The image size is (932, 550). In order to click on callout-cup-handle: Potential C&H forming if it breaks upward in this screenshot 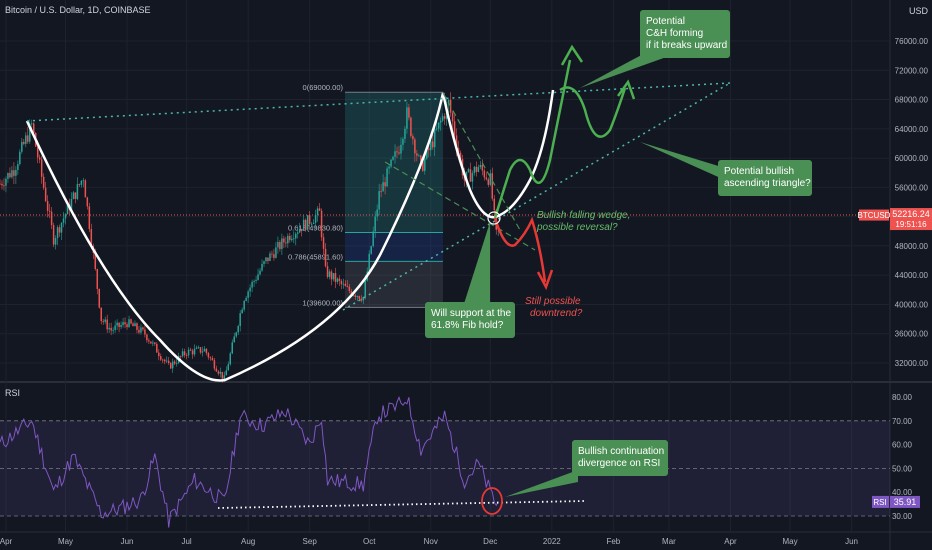, I will do `click(685, 34)`.